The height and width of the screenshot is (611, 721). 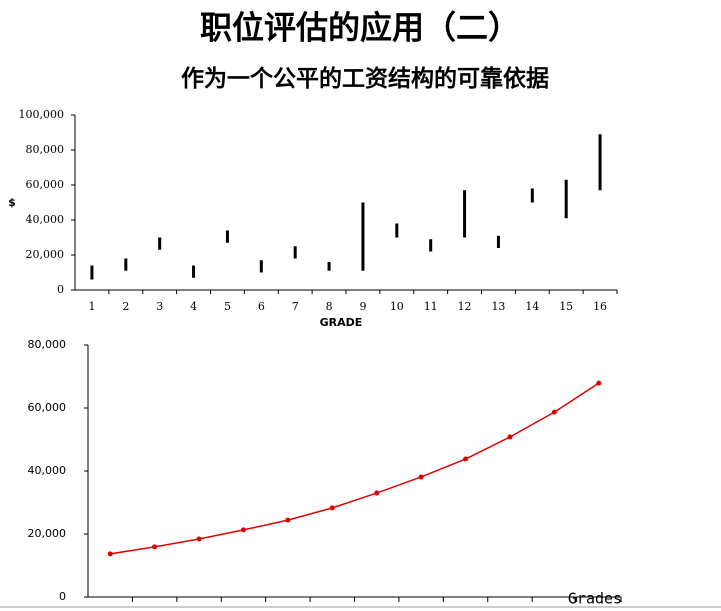 What do you see at coordinates (600, 306) in the screenshot?
I see `x-tick-label: 16` at bounding box center [600, 306].